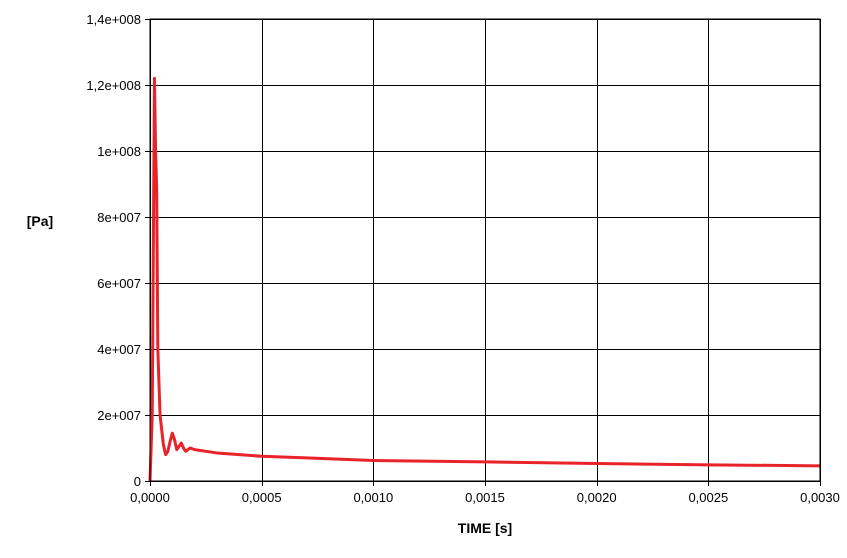 This screenshot has height=558, width=847. What do you see at coordinates (597, 497) in the screenshot?
I see `x-tick-label: 0,0020` at bounding box center [597, 497].